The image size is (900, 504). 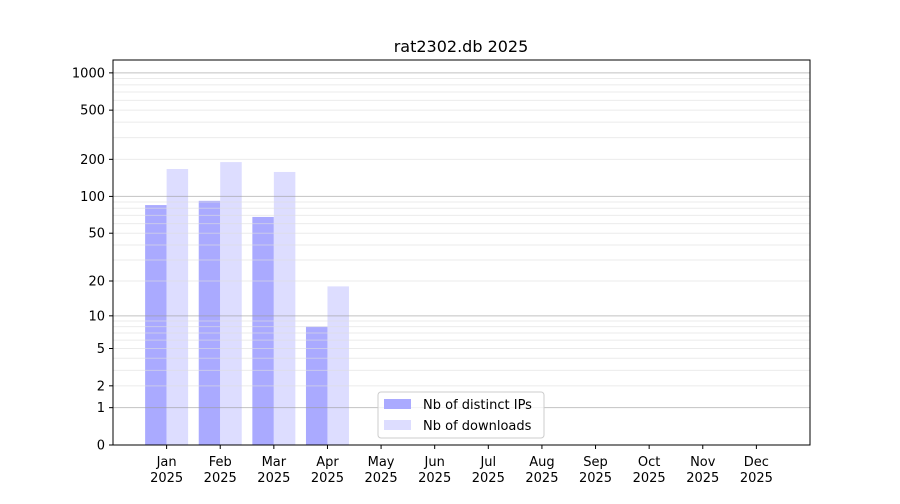 I want to click on x-tick-label: Apr, so click(x=327, y=462).